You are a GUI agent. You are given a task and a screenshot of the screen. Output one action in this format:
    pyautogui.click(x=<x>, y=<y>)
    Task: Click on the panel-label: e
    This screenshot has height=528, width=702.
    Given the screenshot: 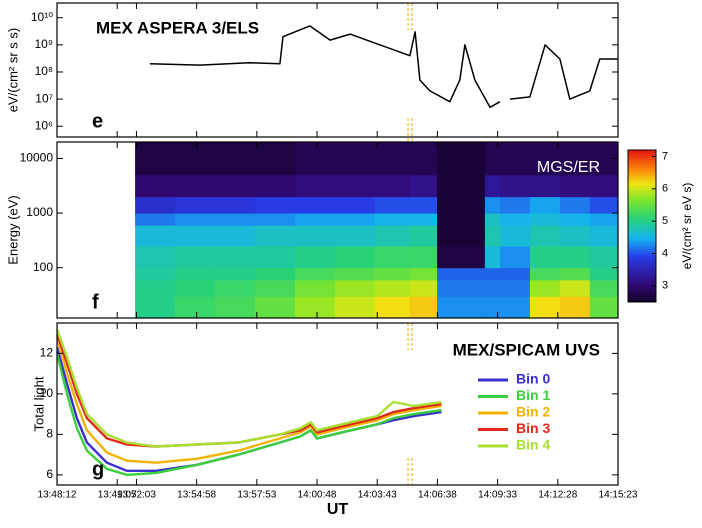 What is the action you would take?
    pyautogui.click(x=97, y=121)
    